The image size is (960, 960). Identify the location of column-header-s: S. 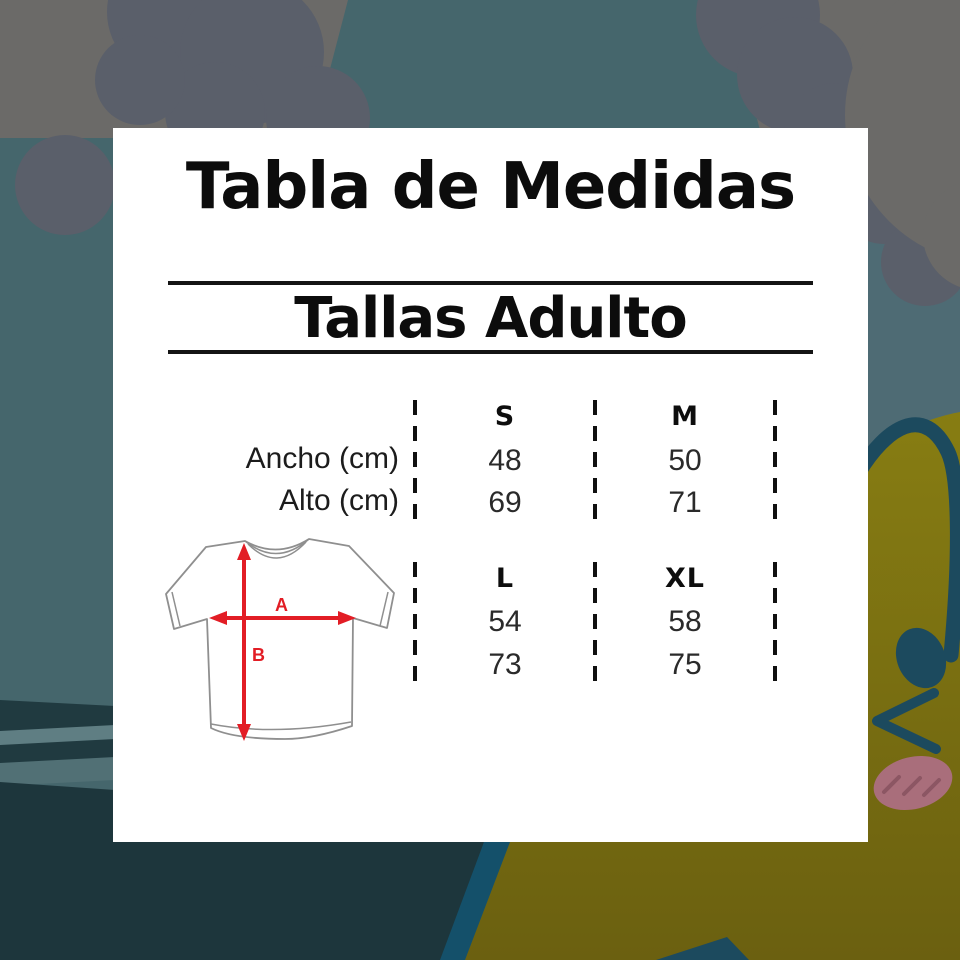
(505, 416).